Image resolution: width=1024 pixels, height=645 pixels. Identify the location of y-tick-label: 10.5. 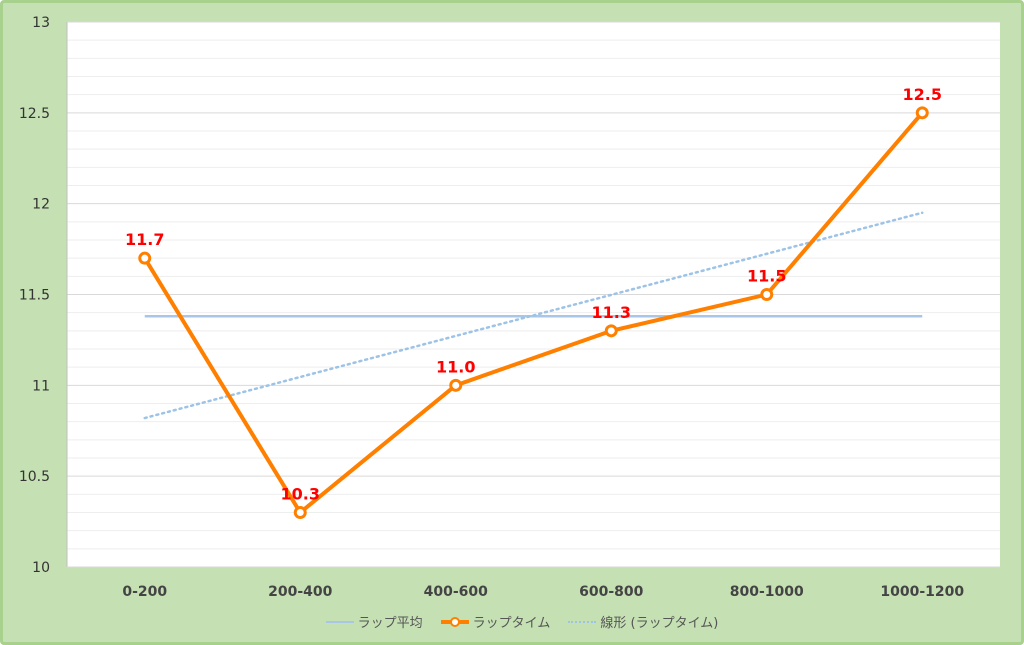
(34, 477).